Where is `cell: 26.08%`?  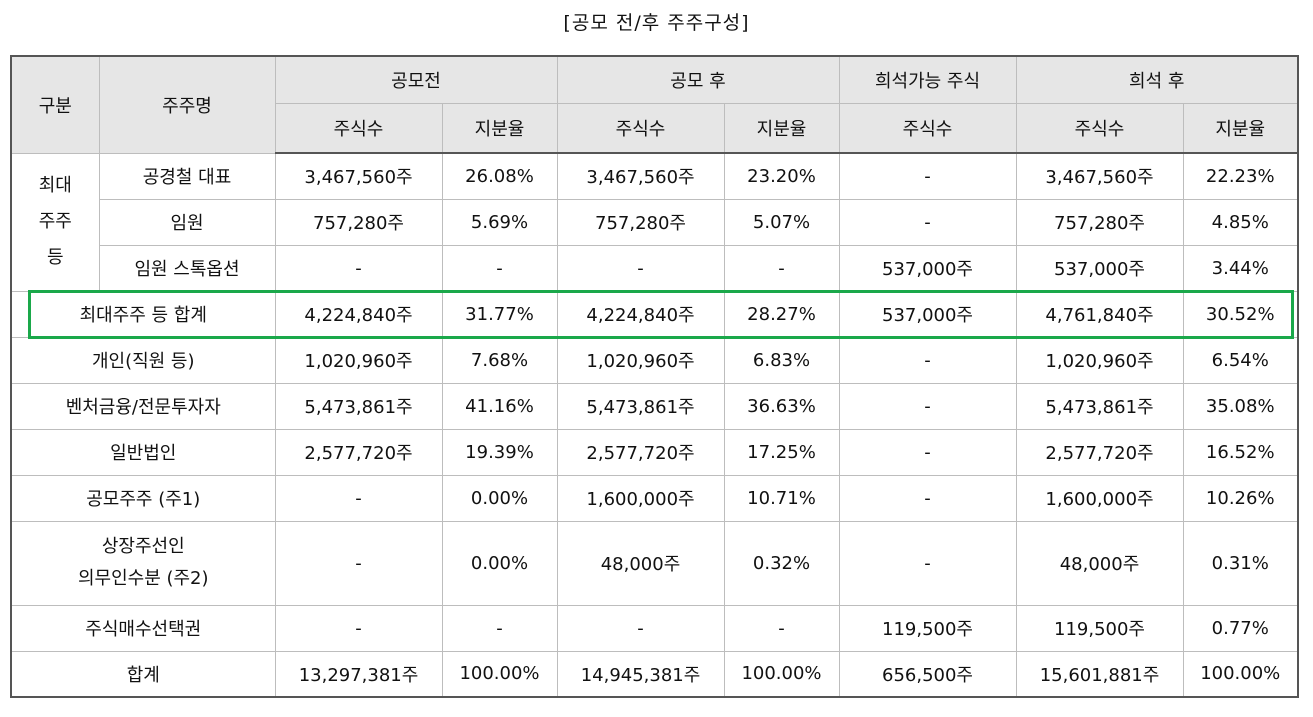 cell: 26.08% is located at coordinates (499, 176).